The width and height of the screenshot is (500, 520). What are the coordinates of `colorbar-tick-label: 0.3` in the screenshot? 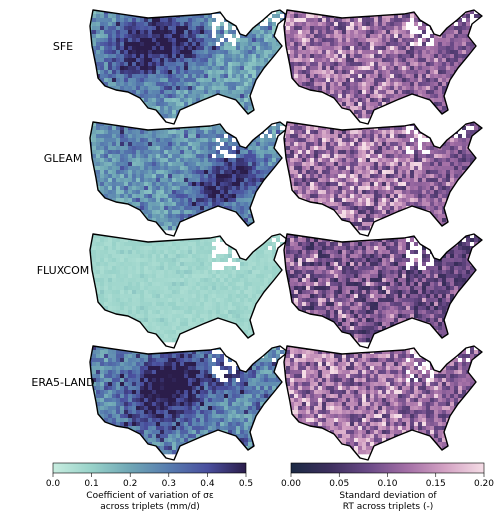 It's located at (169, 484).